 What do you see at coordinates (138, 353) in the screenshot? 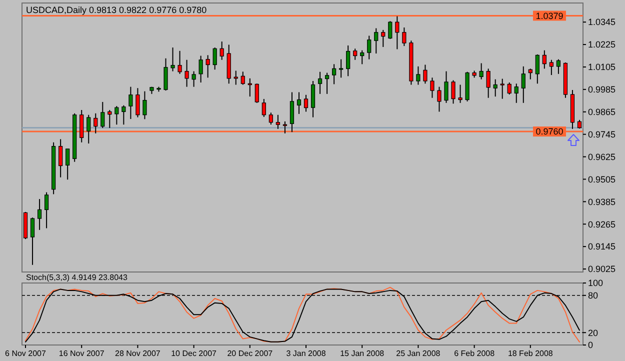
I see `x-tick-label: 28 Nov 2007` at bounding box center [138, 353].